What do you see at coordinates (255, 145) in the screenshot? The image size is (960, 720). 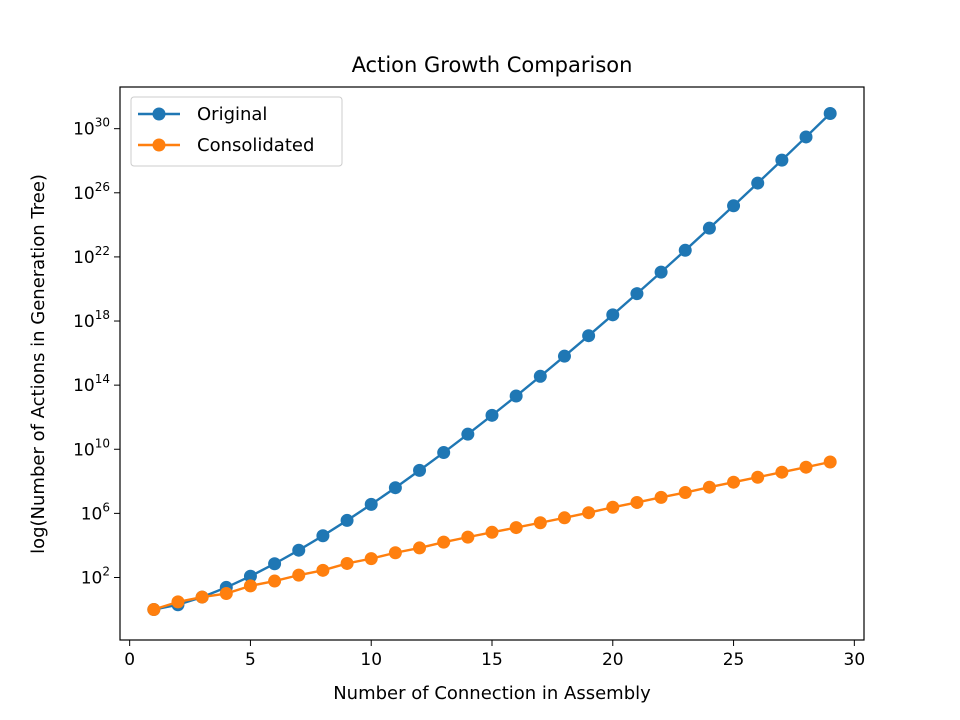 I see `legend-label-consolidated: Consolidated` at bounding box center [255, 145].